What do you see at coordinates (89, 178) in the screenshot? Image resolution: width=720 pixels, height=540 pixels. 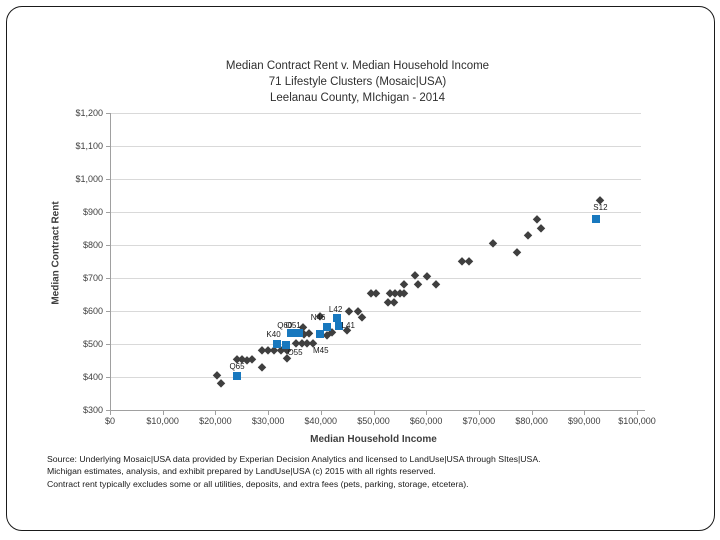 I see `y-tick-label: $1,000` at bounding box center [89, 178].